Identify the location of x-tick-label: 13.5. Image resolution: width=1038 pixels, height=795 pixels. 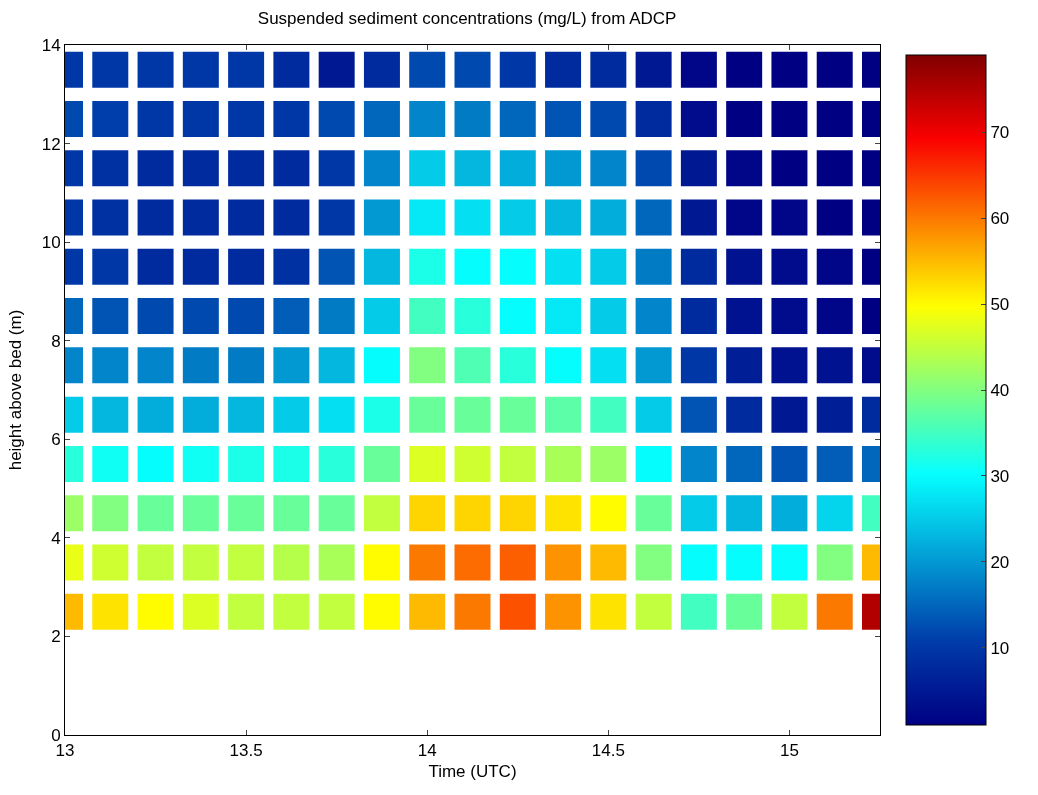
(246, 751).